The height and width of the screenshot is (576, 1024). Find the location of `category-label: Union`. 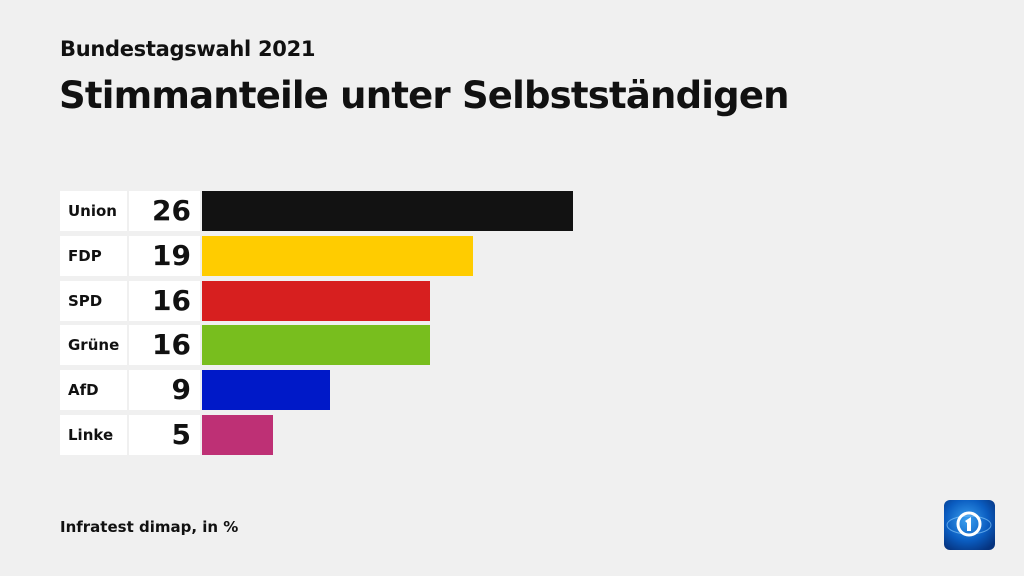

category-label: Union is located at coordinates (93, 211).